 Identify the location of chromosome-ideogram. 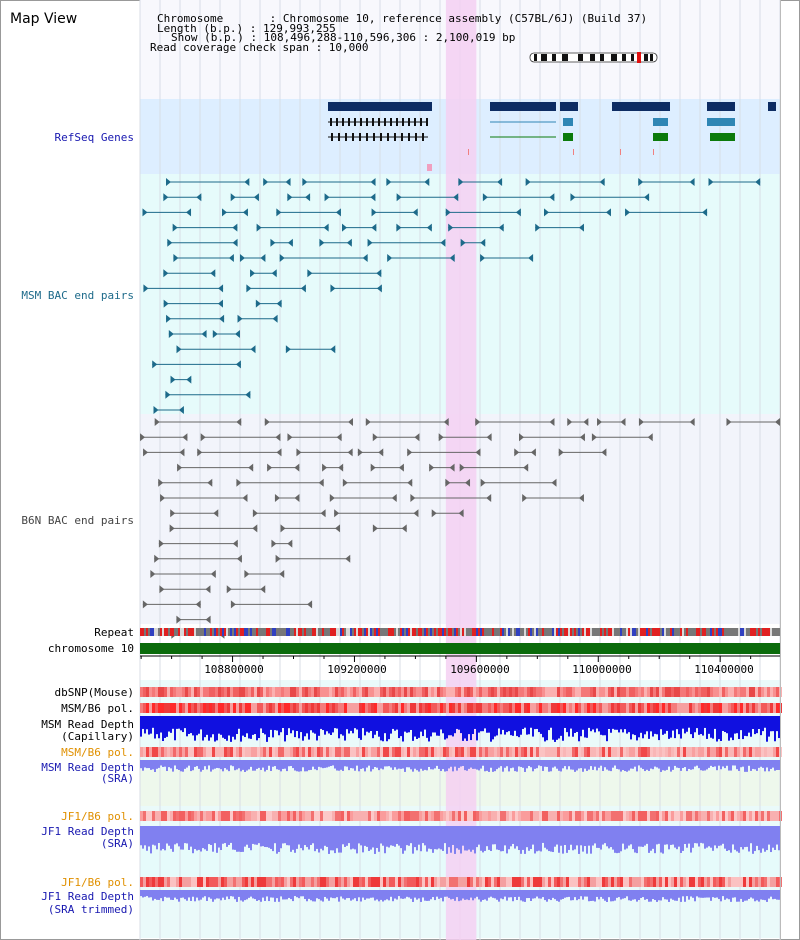
(593, 57).